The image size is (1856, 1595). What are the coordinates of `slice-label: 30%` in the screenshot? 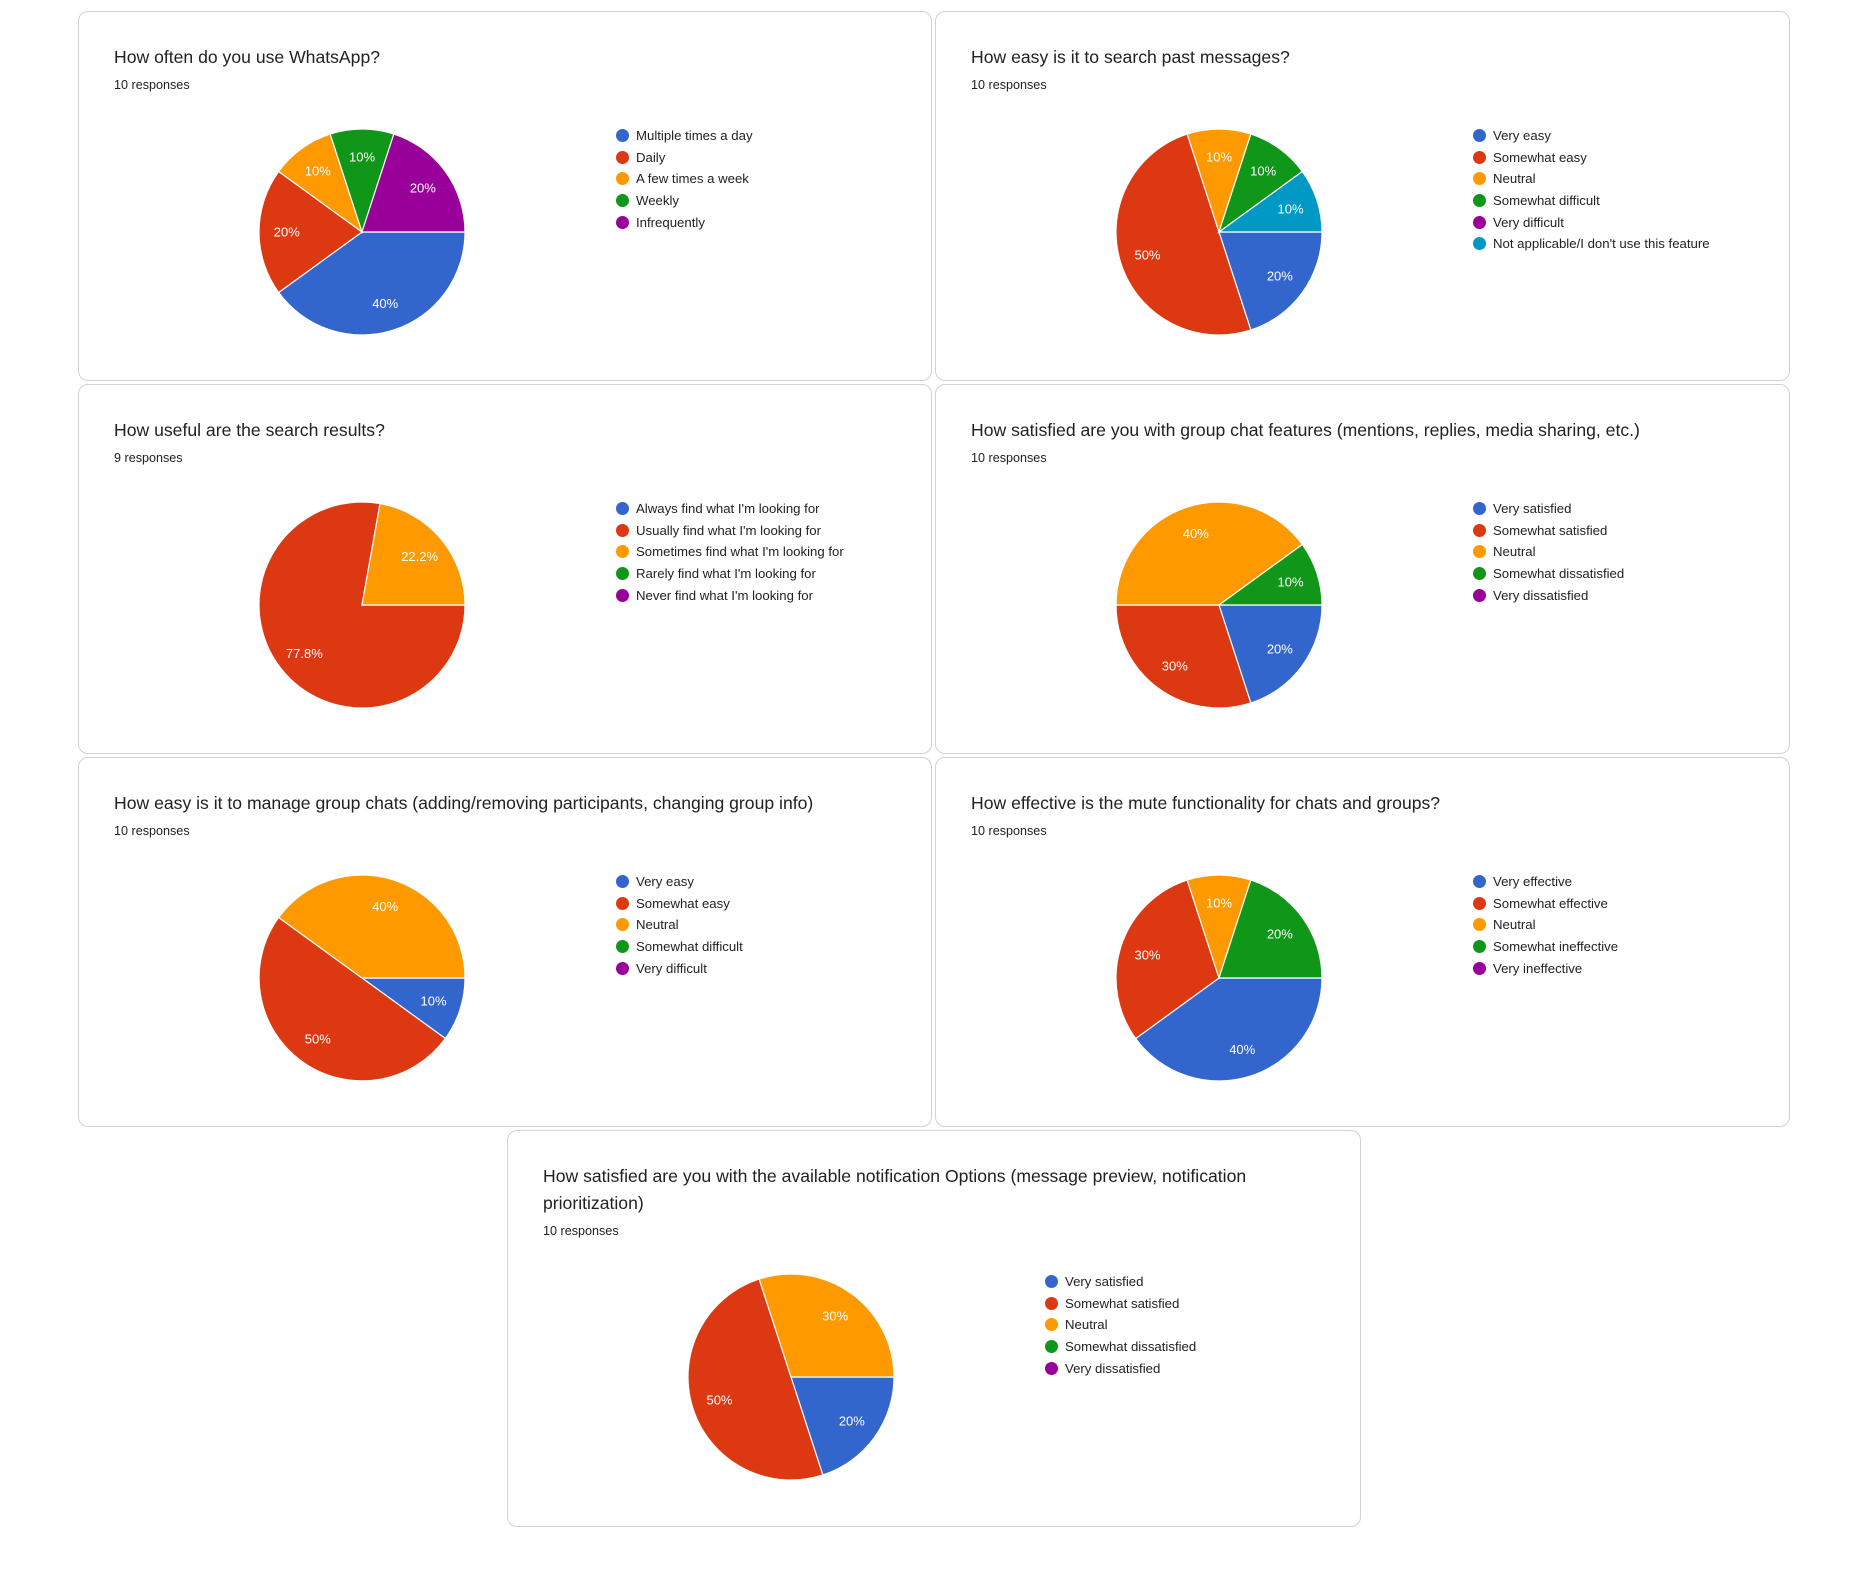 It's located at (1147, 954).